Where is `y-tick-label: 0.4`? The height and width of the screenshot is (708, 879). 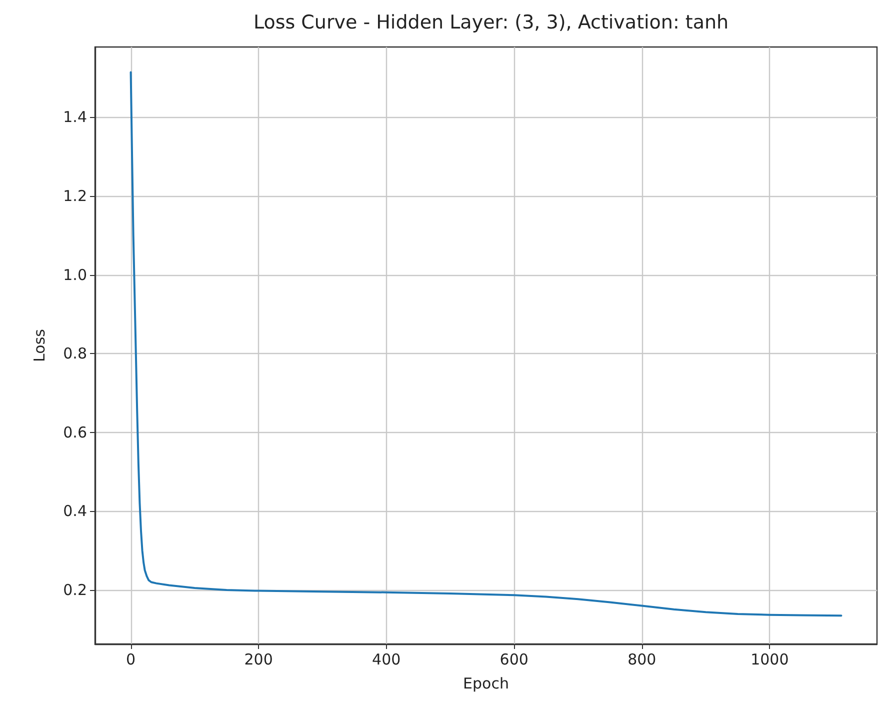
y-tick-label: 0.4 is located at coordinates (75, 511).